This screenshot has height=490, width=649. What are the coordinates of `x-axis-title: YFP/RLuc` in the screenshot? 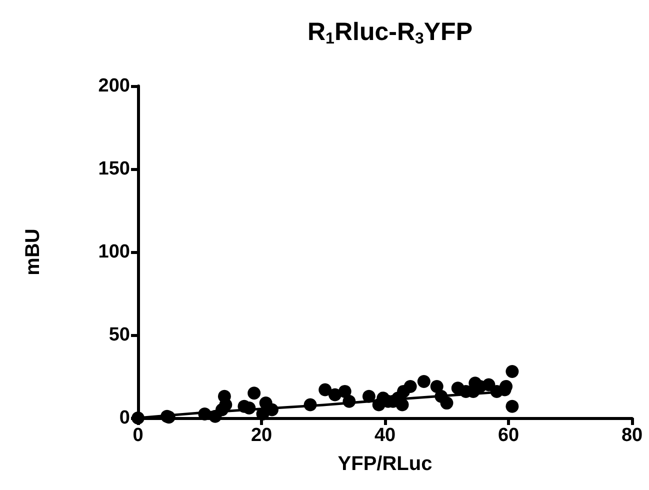 It's located at (385, 464).